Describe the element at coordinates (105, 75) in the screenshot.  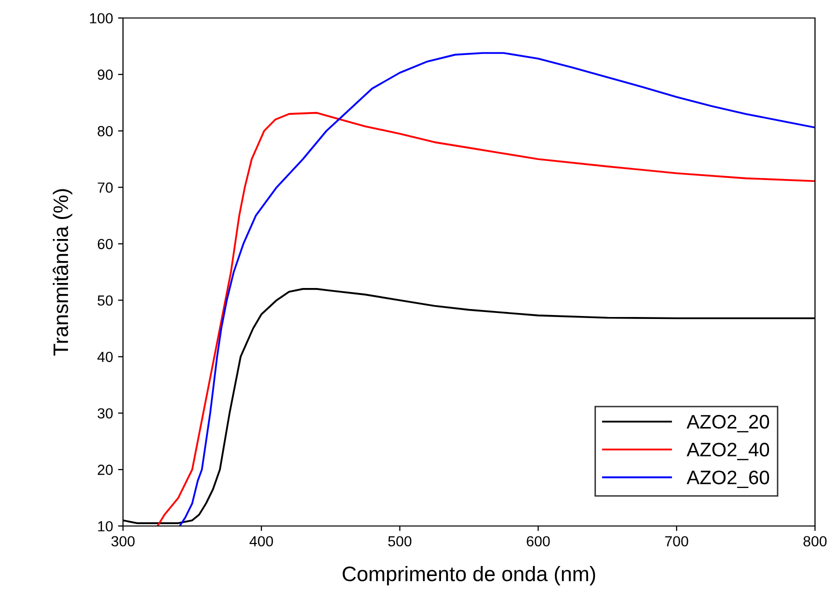
I see `y-tick-label: 90` at that location.